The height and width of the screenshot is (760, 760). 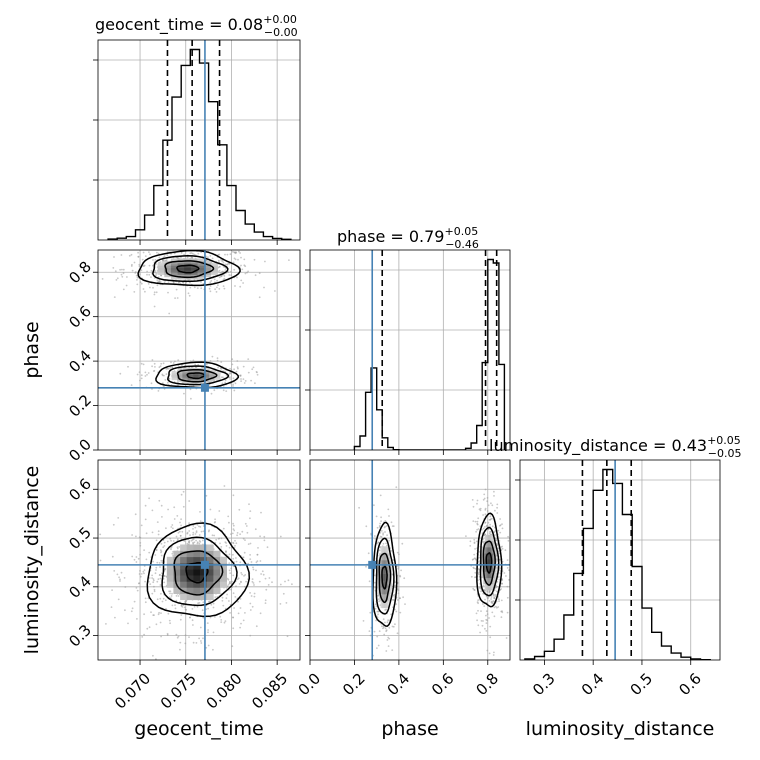 What do you see at coordinates (80, 406) in the screenshot?
I see `y-tick-label: 0.2` at bounding box center [80, 406].